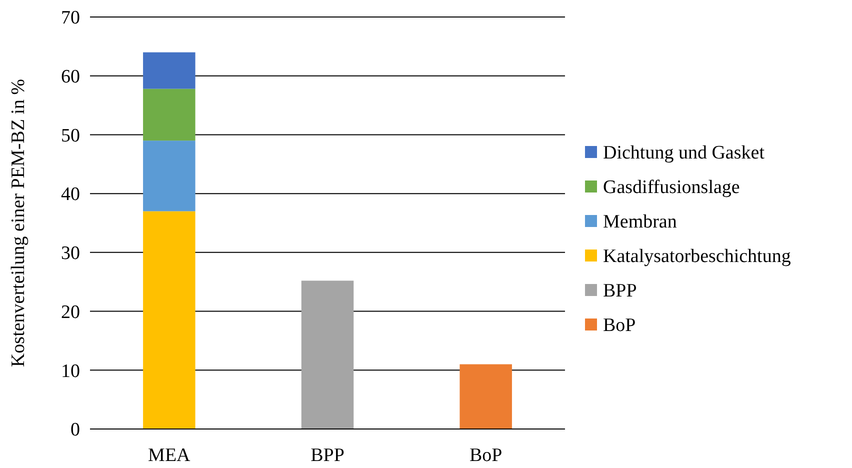  I want to click on legend-label: Dichtung und Gasket, so click(684, 153).